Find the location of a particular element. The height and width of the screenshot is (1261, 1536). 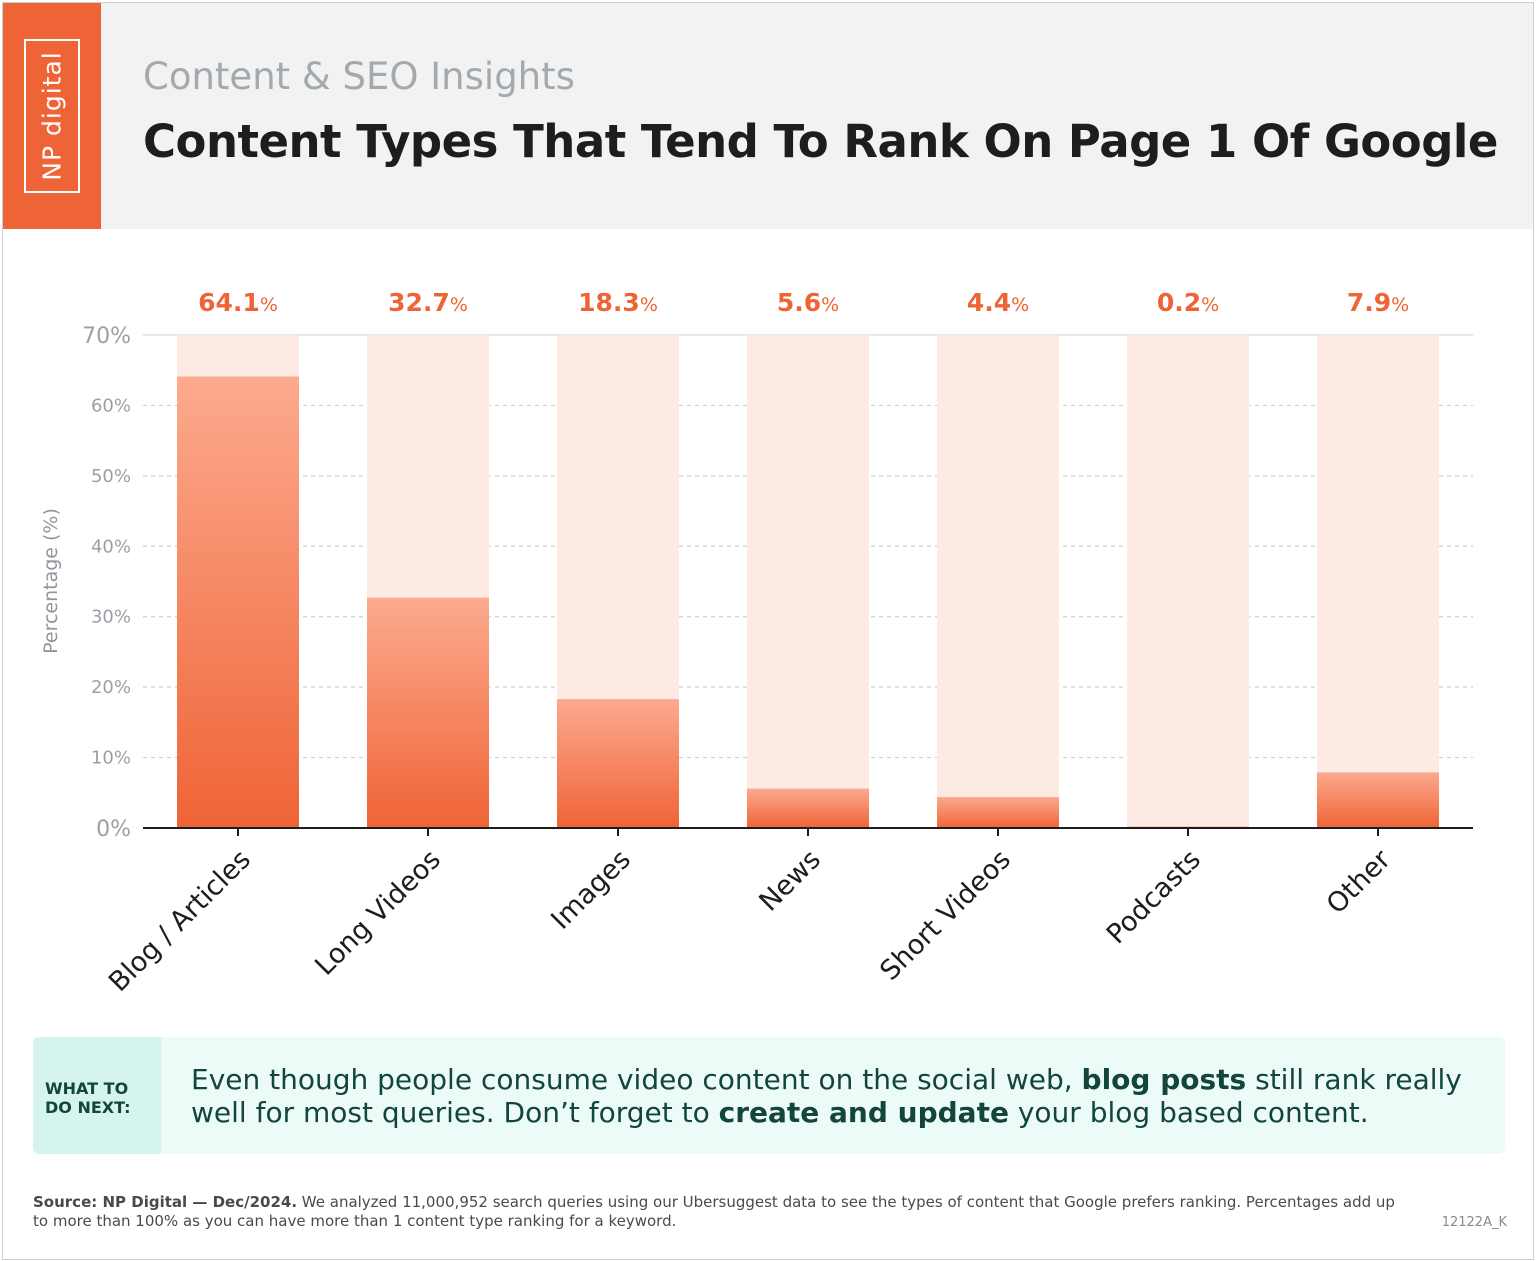

tip-label: WHAT TO DO NEXT: is located at coordinates (97, 1098).